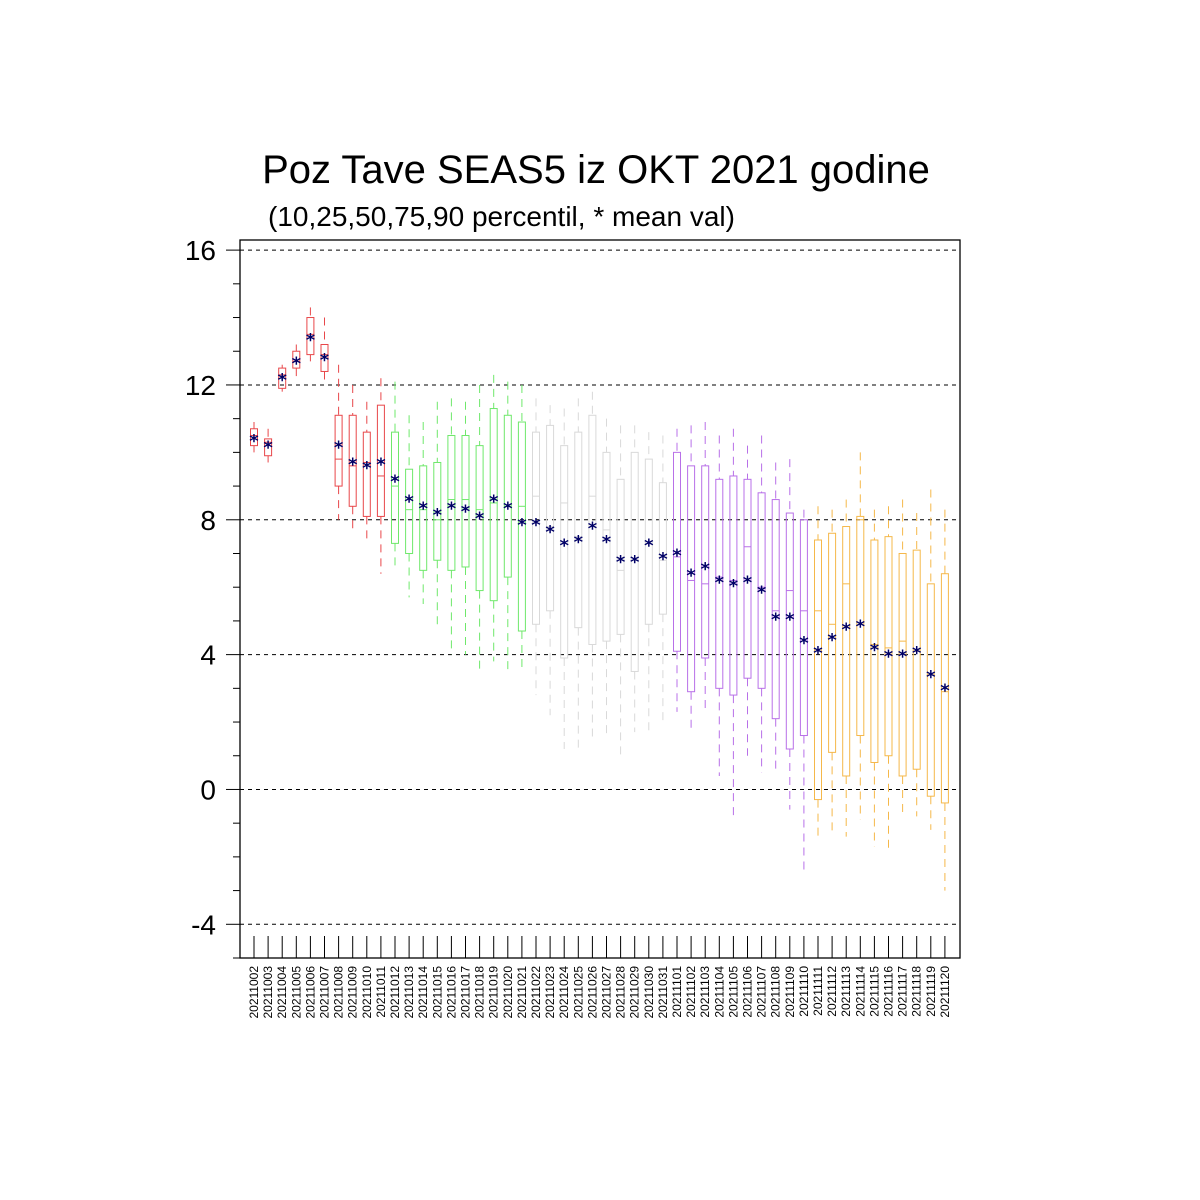 The width and height of the screenshot is (1200, 1200). I want to click on box-20211003: *, so click(268, 445).